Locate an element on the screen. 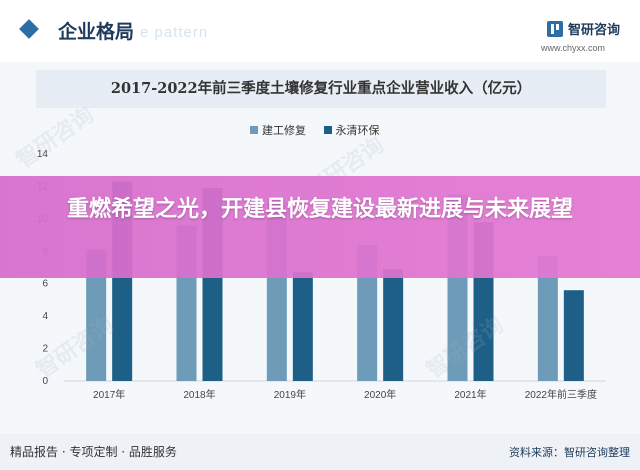 The width and height of the screenshot is (640, 470). x-tick-label: 2020年 is located at coordinates (380, 394).